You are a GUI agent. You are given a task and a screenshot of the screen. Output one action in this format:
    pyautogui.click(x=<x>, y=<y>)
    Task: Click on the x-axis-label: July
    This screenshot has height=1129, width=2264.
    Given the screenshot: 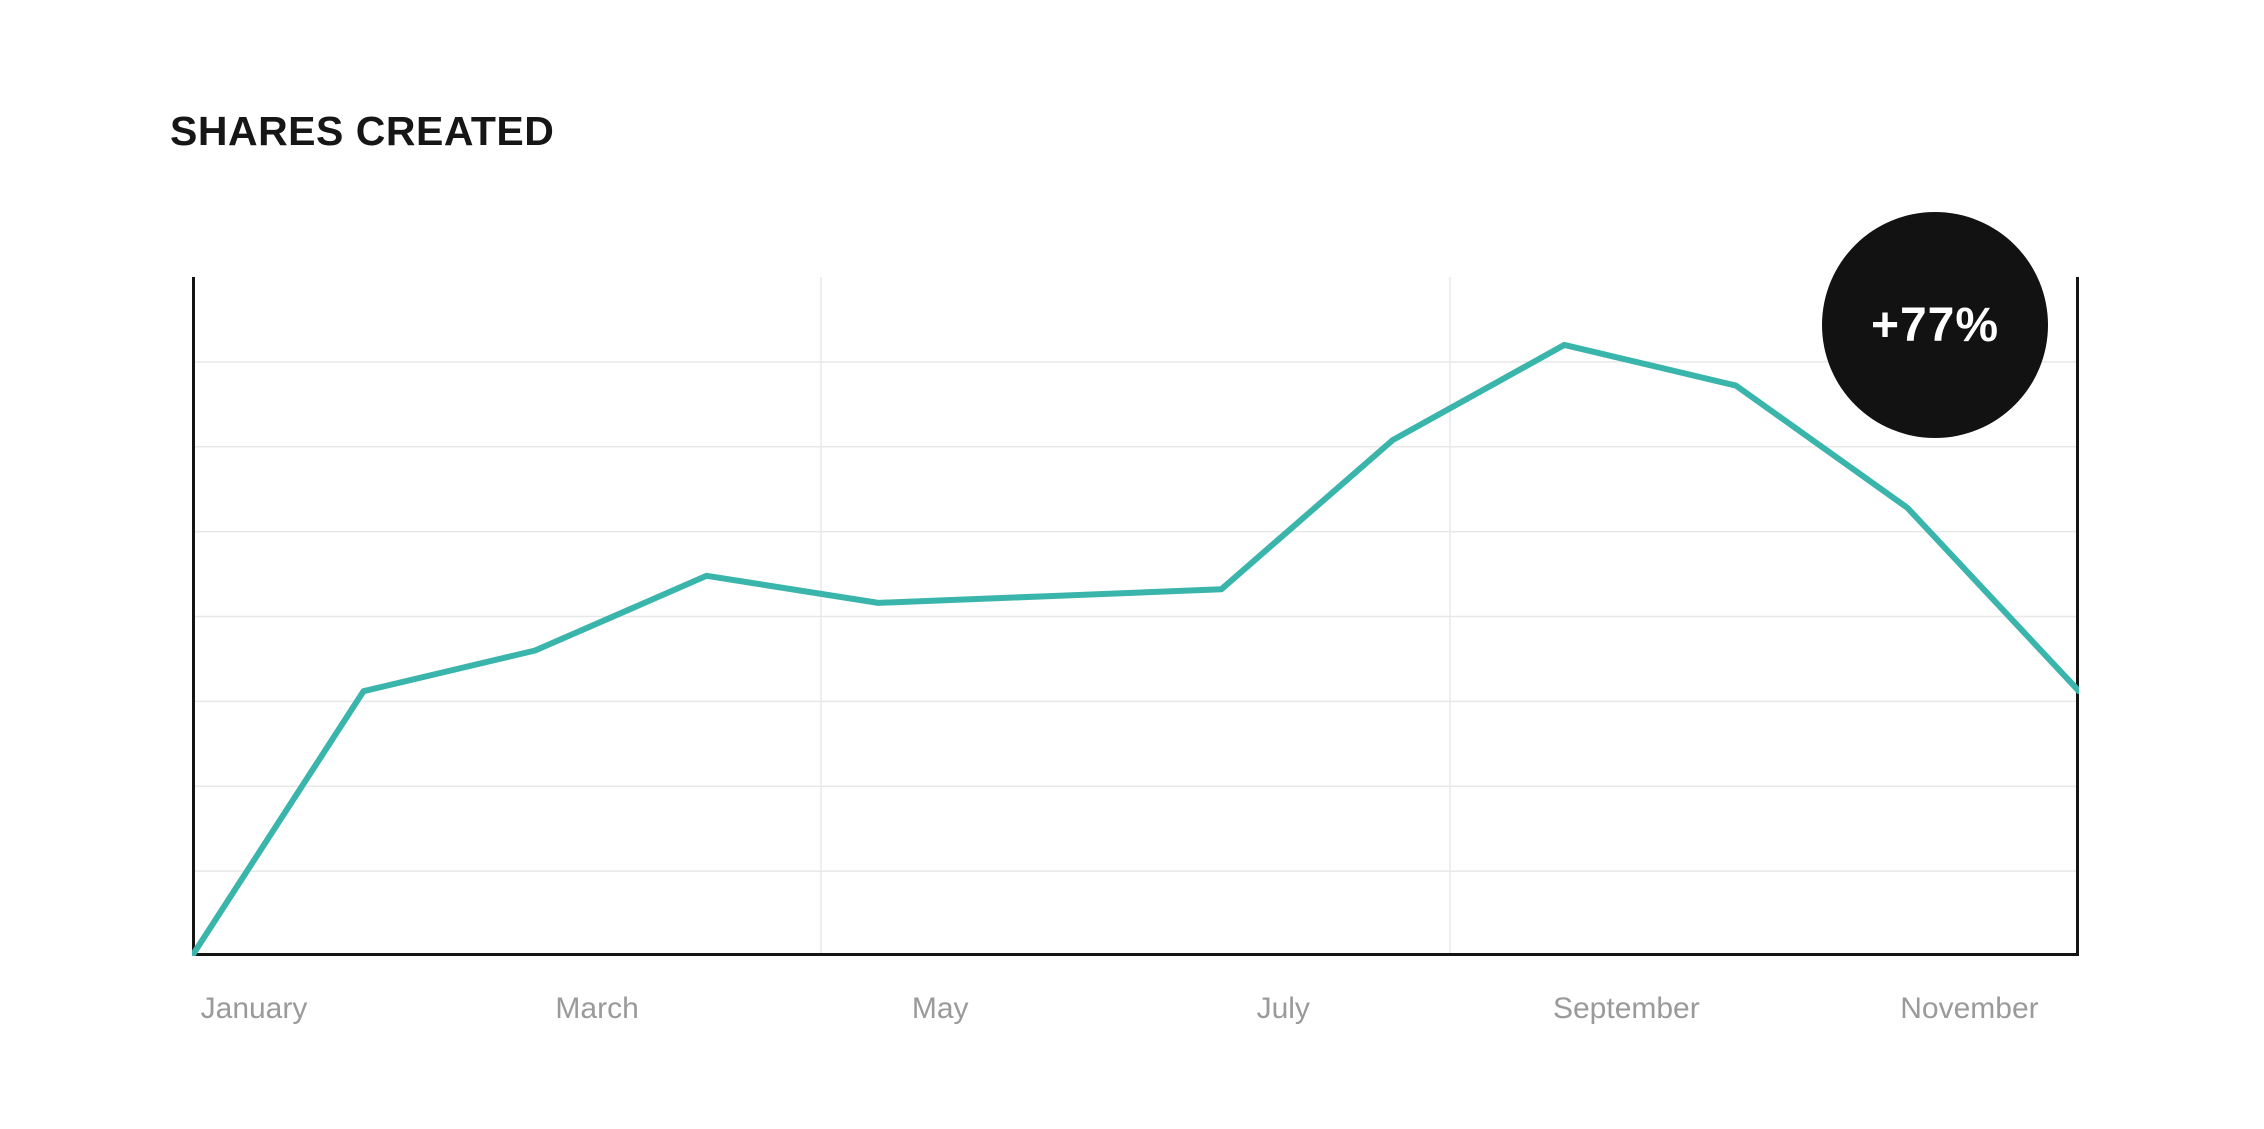 What is the action you would take?
    pyautogui.click(x=1283, y=1008)
    